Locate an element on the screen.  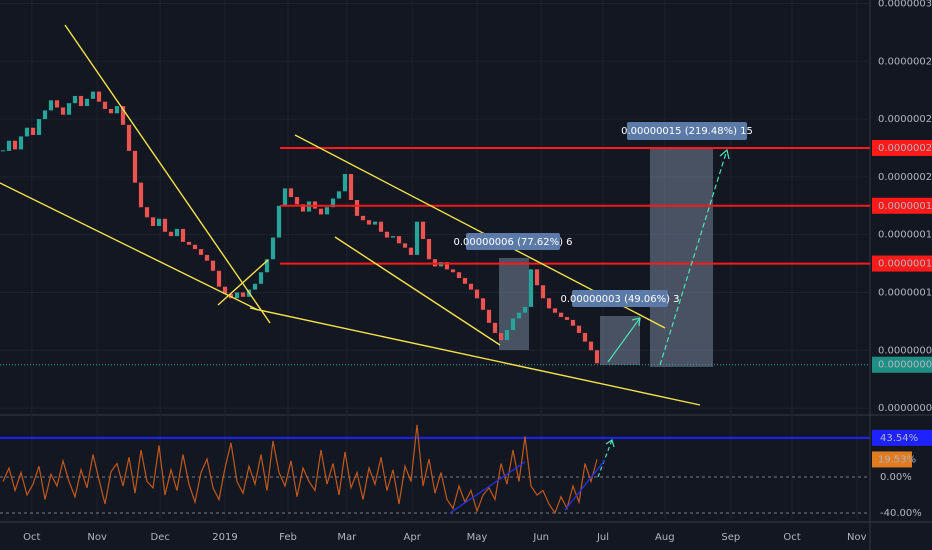
x-tick-label: Oct is located at coordinates (791, 537).